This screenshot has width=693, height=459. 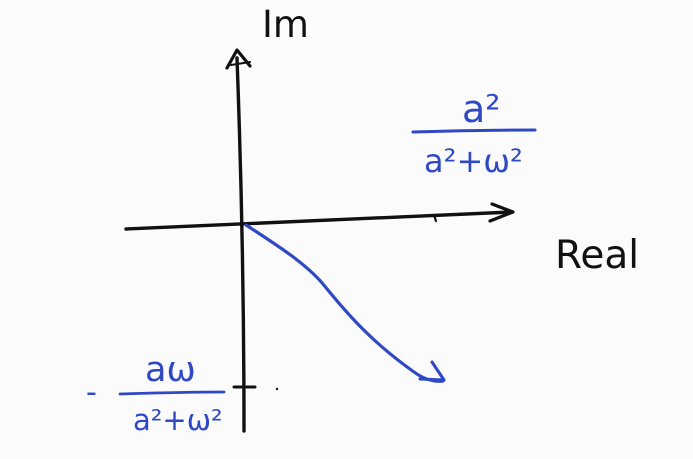 What do you see at coordinates (319, 220) in the screenshot?
I see `real-axis` at bounding box center [319, 220].